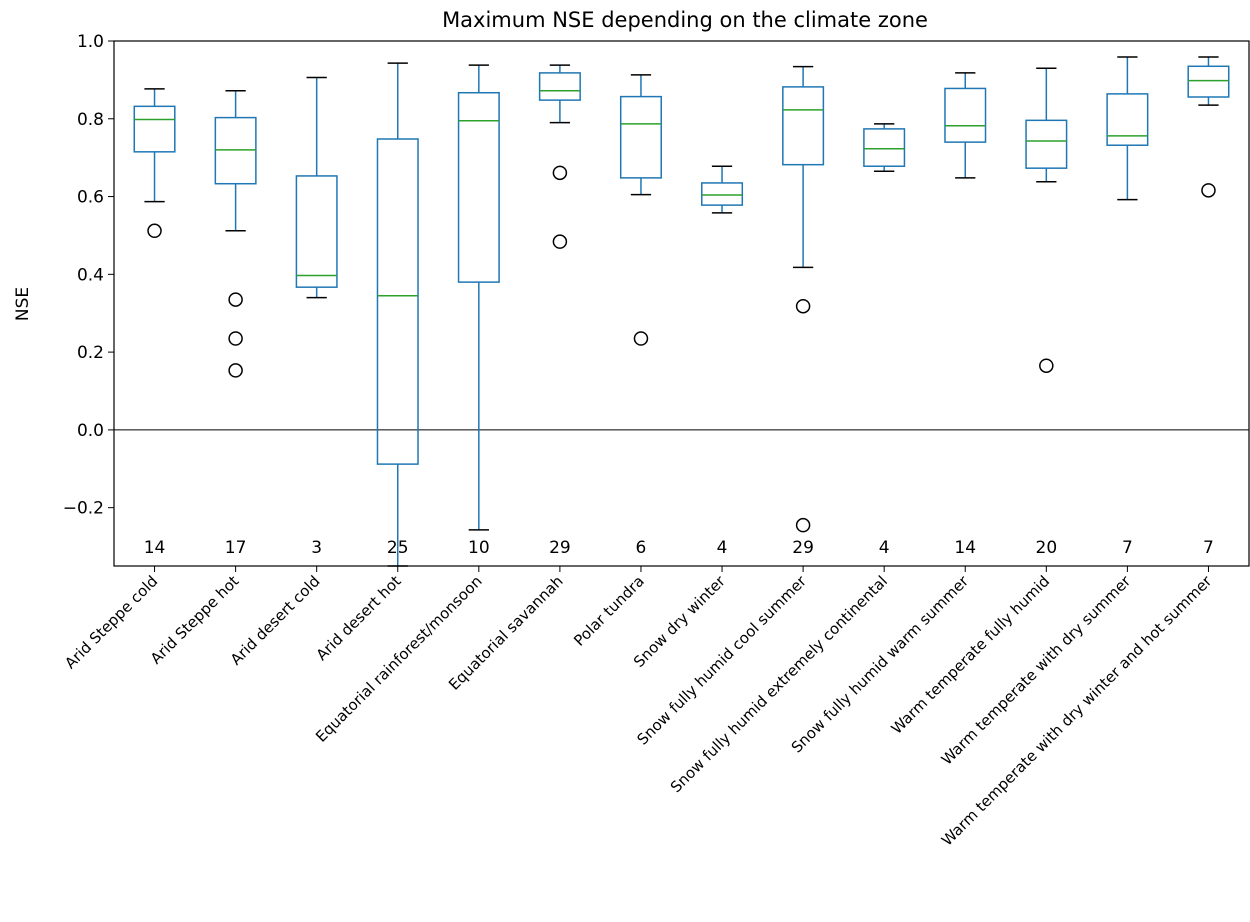  I want to click on y-tick-label: 0.0, so click(90, 431).